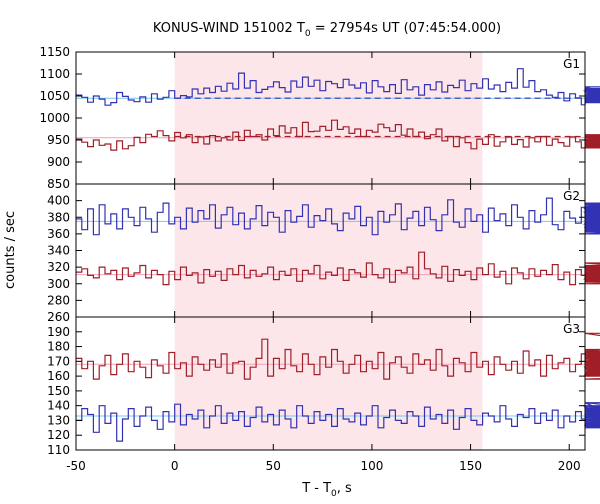  Describe the element at coordinates (338, 216) in the screenshot. I see `light-curve-g2-blue` at that location.